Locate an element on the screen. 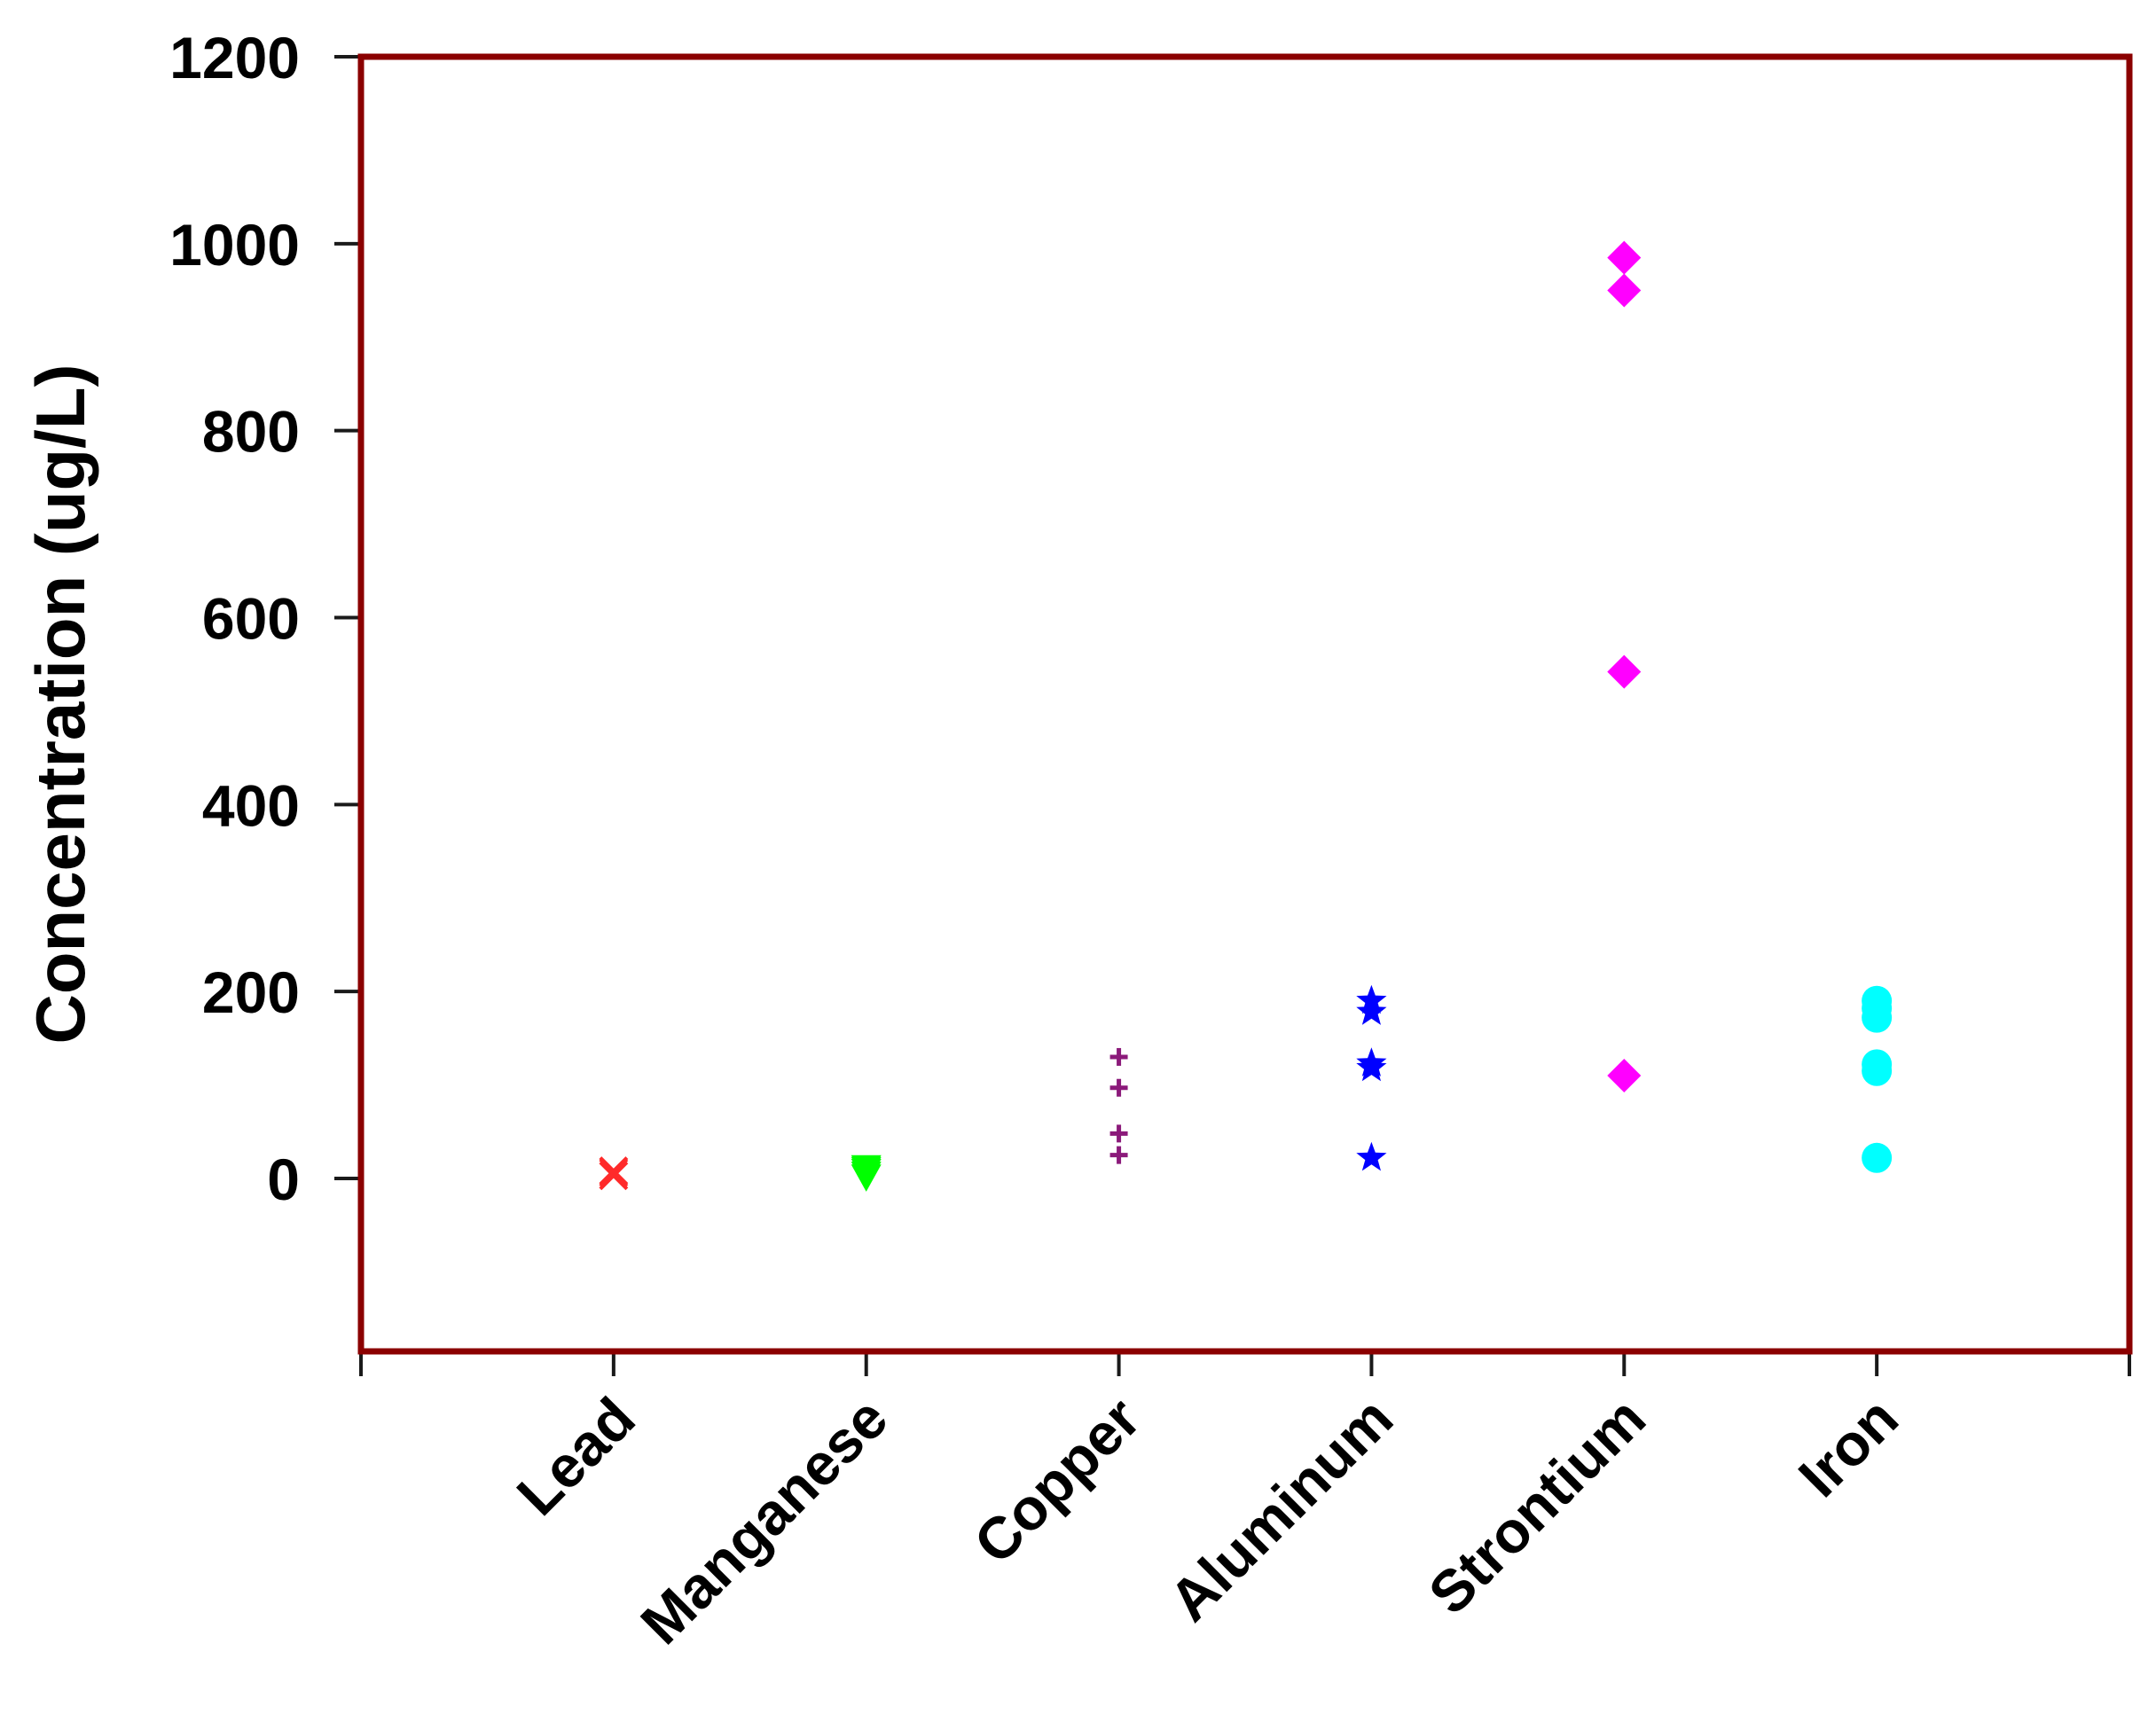  y-tick-label: 1200 is located at coordinates (234, 57).